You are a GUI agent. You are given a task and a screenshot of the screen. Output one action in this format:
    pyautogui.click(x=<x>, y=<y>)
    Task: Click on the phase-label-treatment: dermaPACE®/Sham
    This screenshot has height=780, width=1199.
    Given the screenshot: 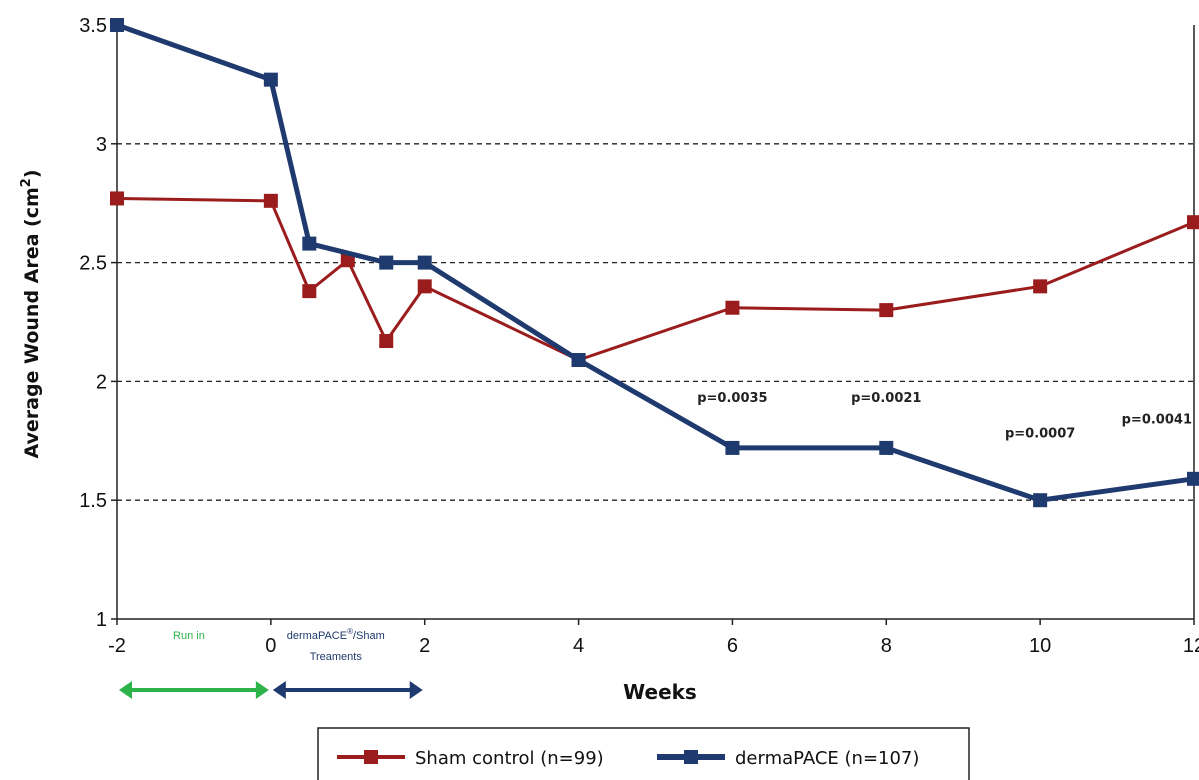 What is the action you would take?
    pyautogui.click(x=336, y=634)
    